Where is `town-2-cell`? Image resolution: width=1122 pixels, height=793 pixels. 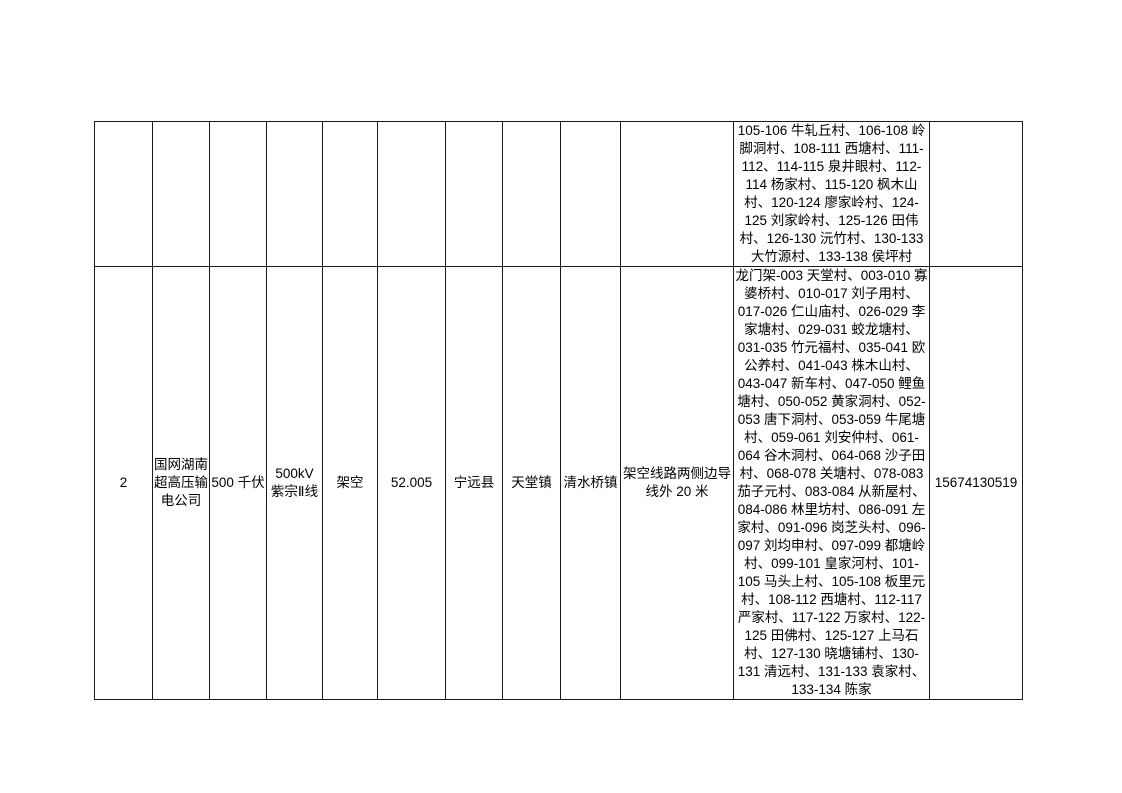 town-2-cell is located at coordinates (590, 194).